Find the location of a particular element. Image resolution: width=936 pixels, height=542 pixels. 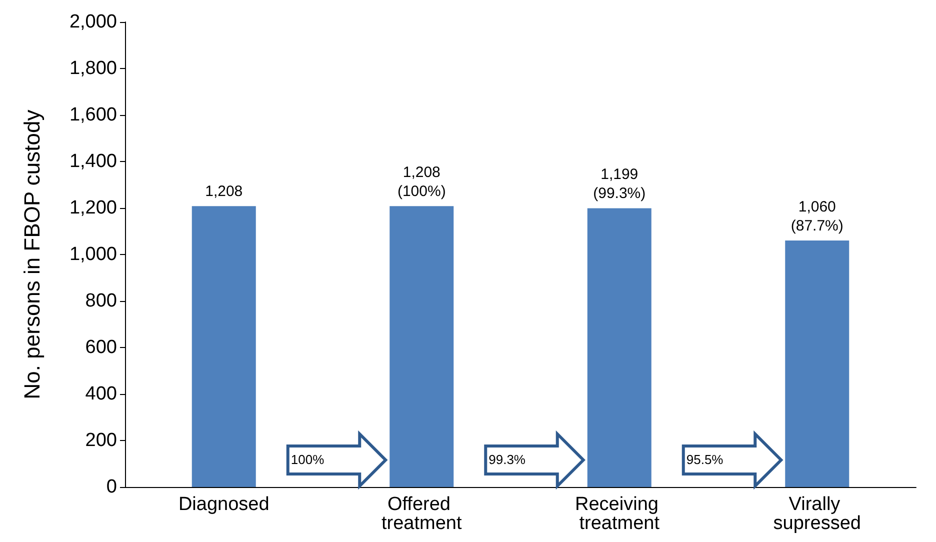

y-tick-label: 800 is located at coordinates (101, 301).